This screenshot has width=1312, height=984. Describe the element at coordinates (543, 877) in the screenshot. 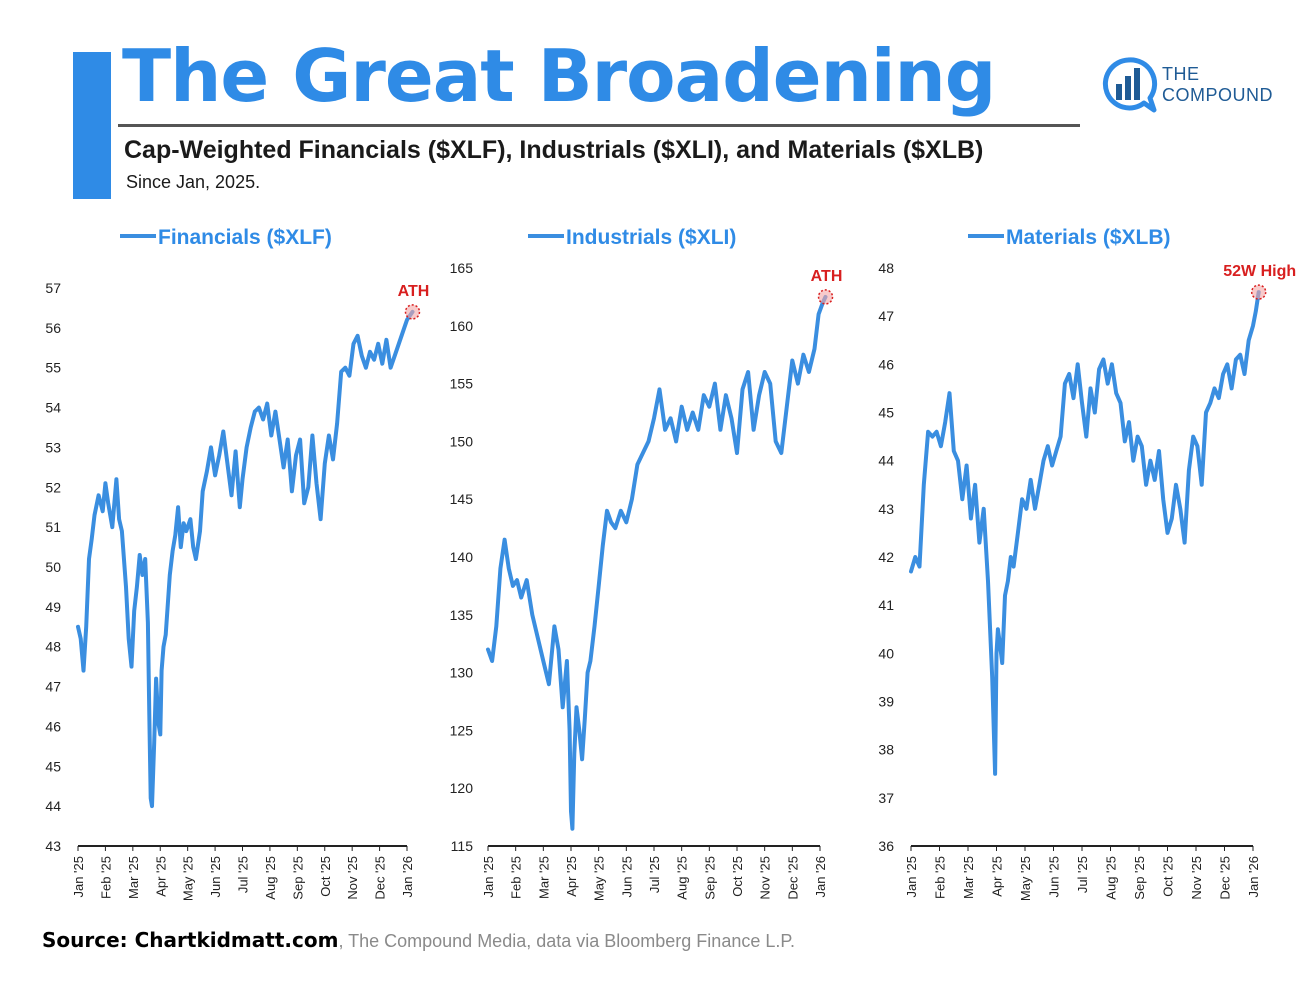

I see `industrials-xtick-label: Mar '25` at that location.